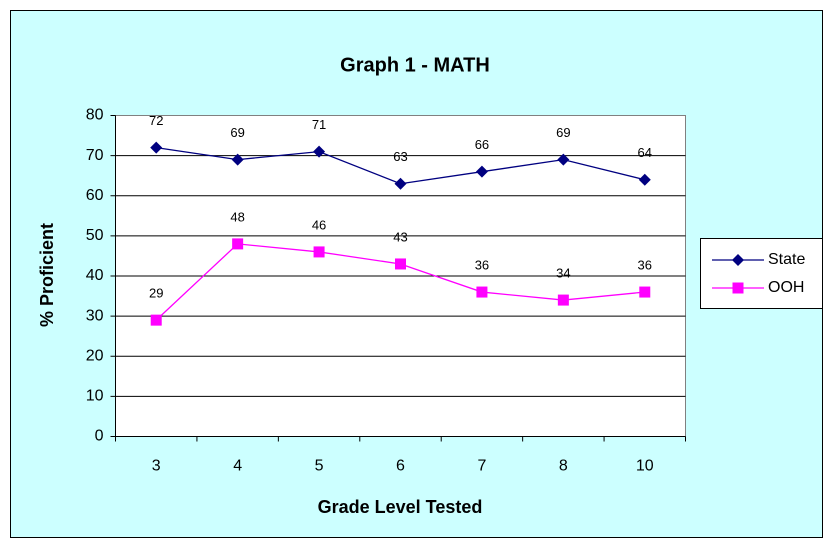 Image resolution: width=823 pixels, height=543 pixels. Describe the element at coordinates (237, 466) in the screenshot. I see `x-tick-label: 4` at that location.